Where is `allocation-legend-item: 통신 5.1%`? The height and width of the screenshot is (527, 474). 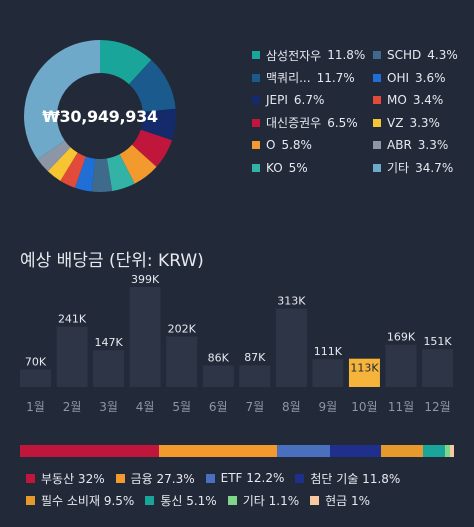
allocation-legend-item: 통신 5.1% is located at coordinates (181, 500).